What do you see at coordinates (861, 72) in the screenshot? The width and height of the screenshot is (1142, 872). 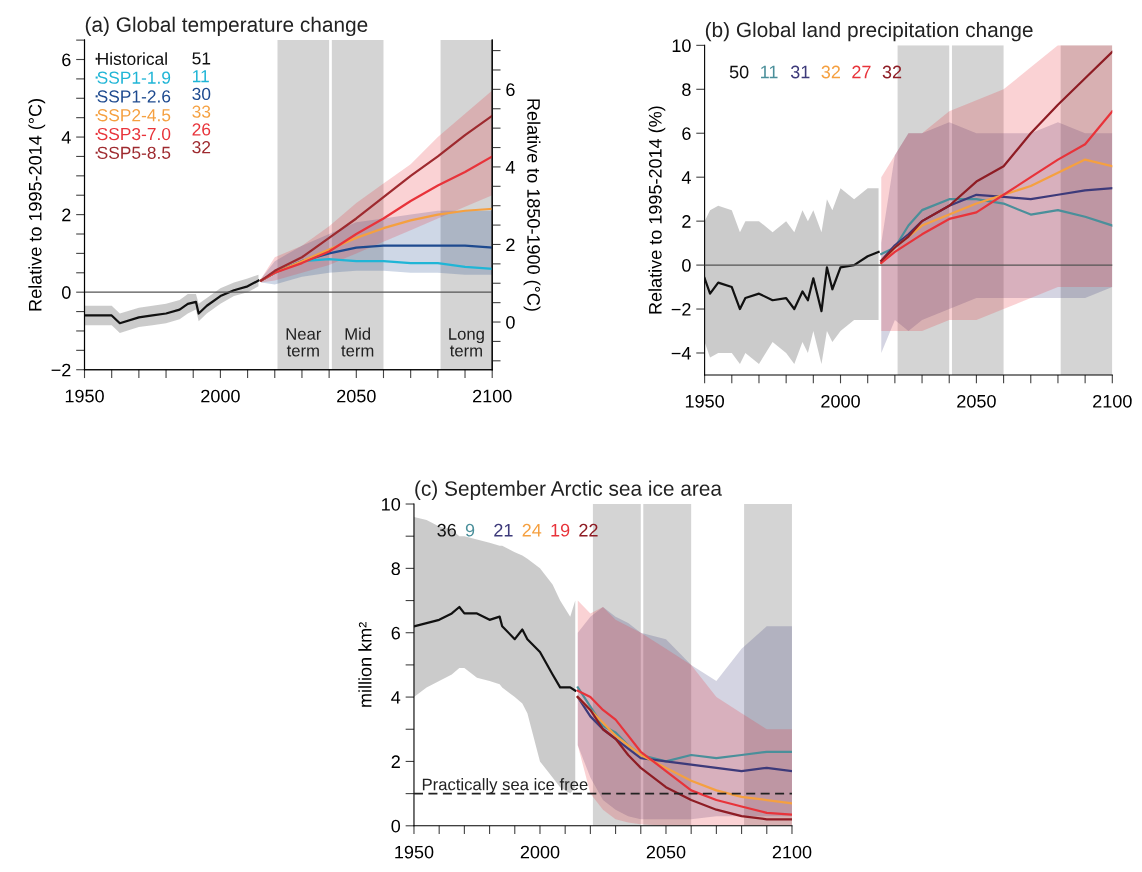 I see `annotation: 27` at bounding box center [861, 72].